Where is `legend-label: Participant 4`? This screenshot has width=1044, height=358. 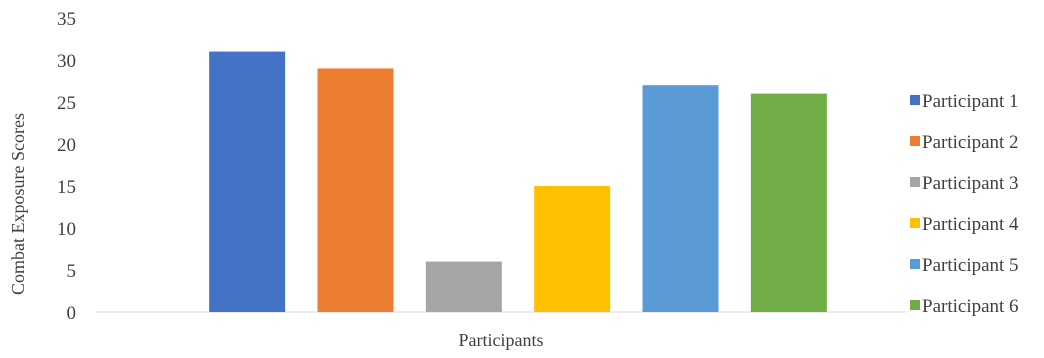 legend-label: Participant 4 is located at coordinates (970, 224).